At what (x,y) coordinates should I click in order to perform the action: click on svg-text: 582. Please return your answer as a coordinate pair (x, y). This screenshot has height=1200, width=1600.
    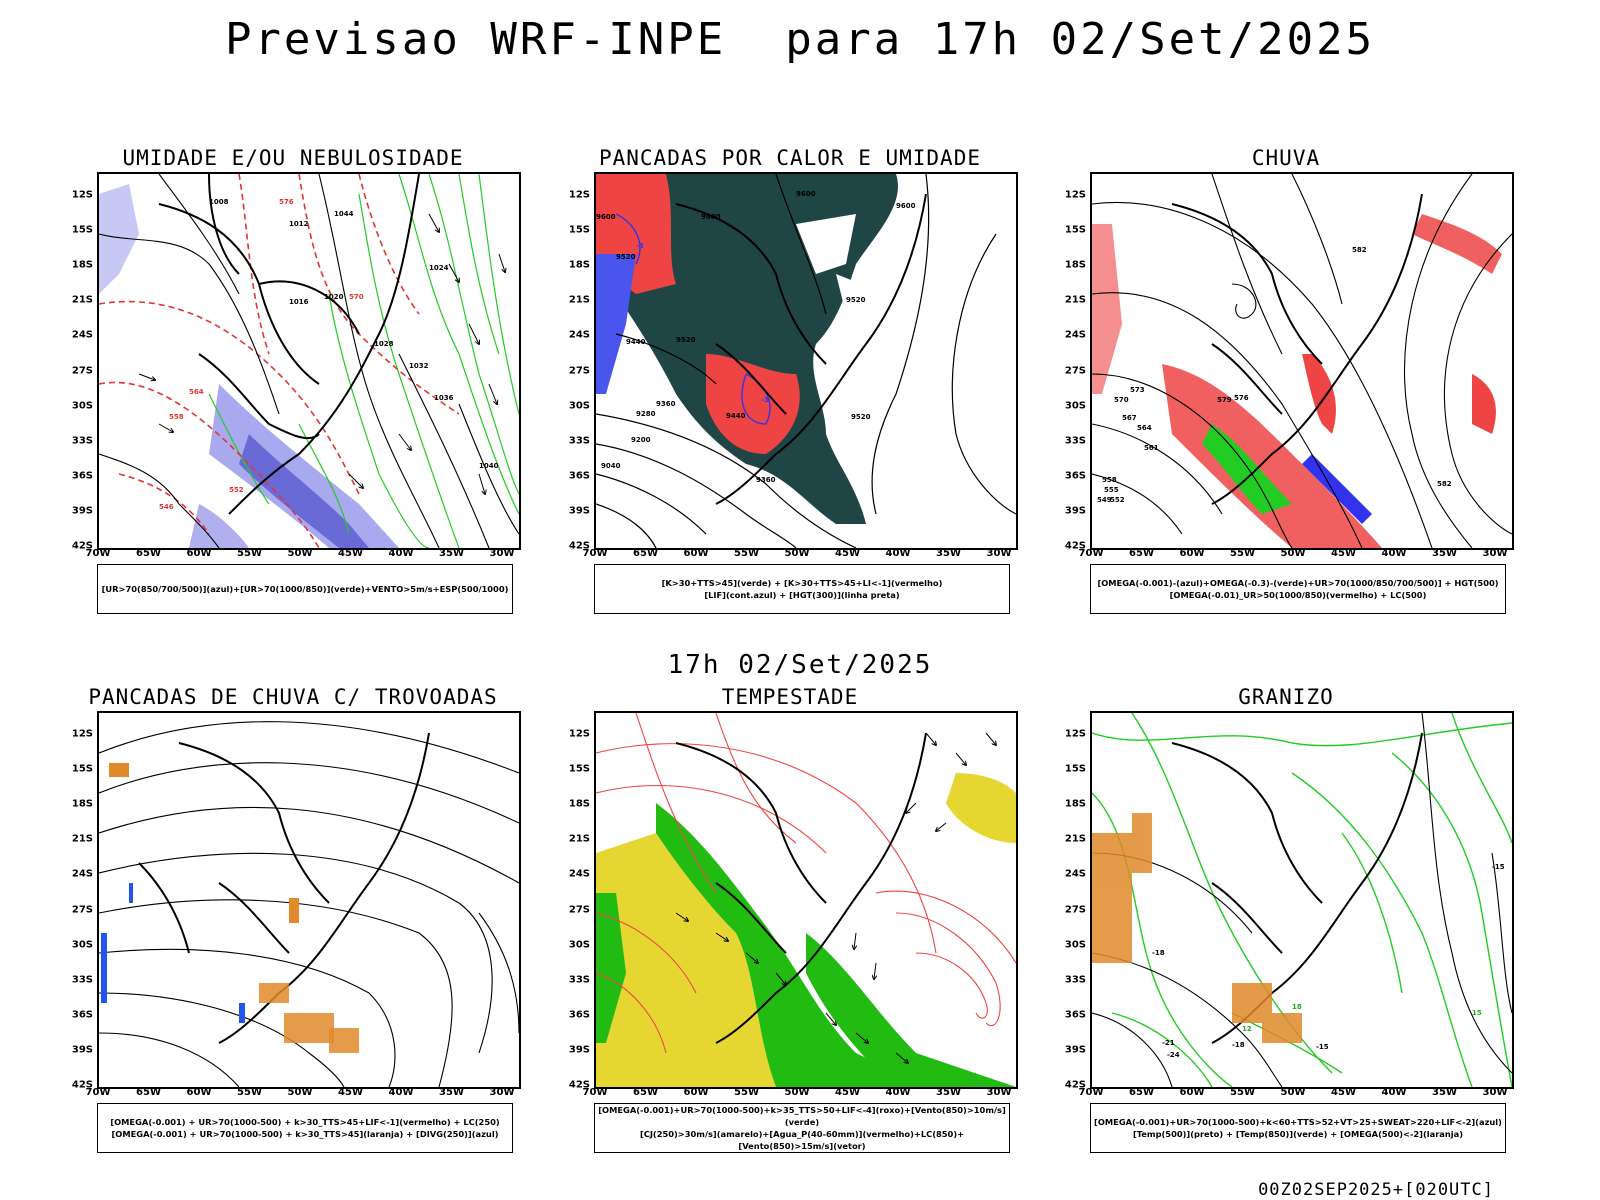
    Looking at the image, I should click on (1444, 484).